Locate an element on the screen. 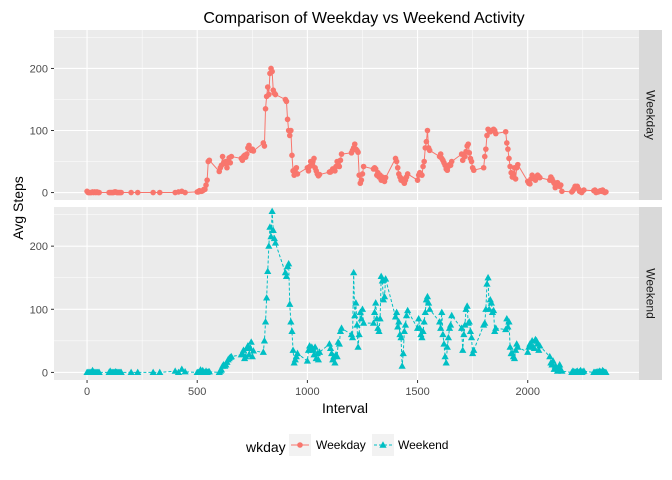 This screenshot has height=480, width=672. x-tick-label-500: 500 is located at coordinates (197, 392).